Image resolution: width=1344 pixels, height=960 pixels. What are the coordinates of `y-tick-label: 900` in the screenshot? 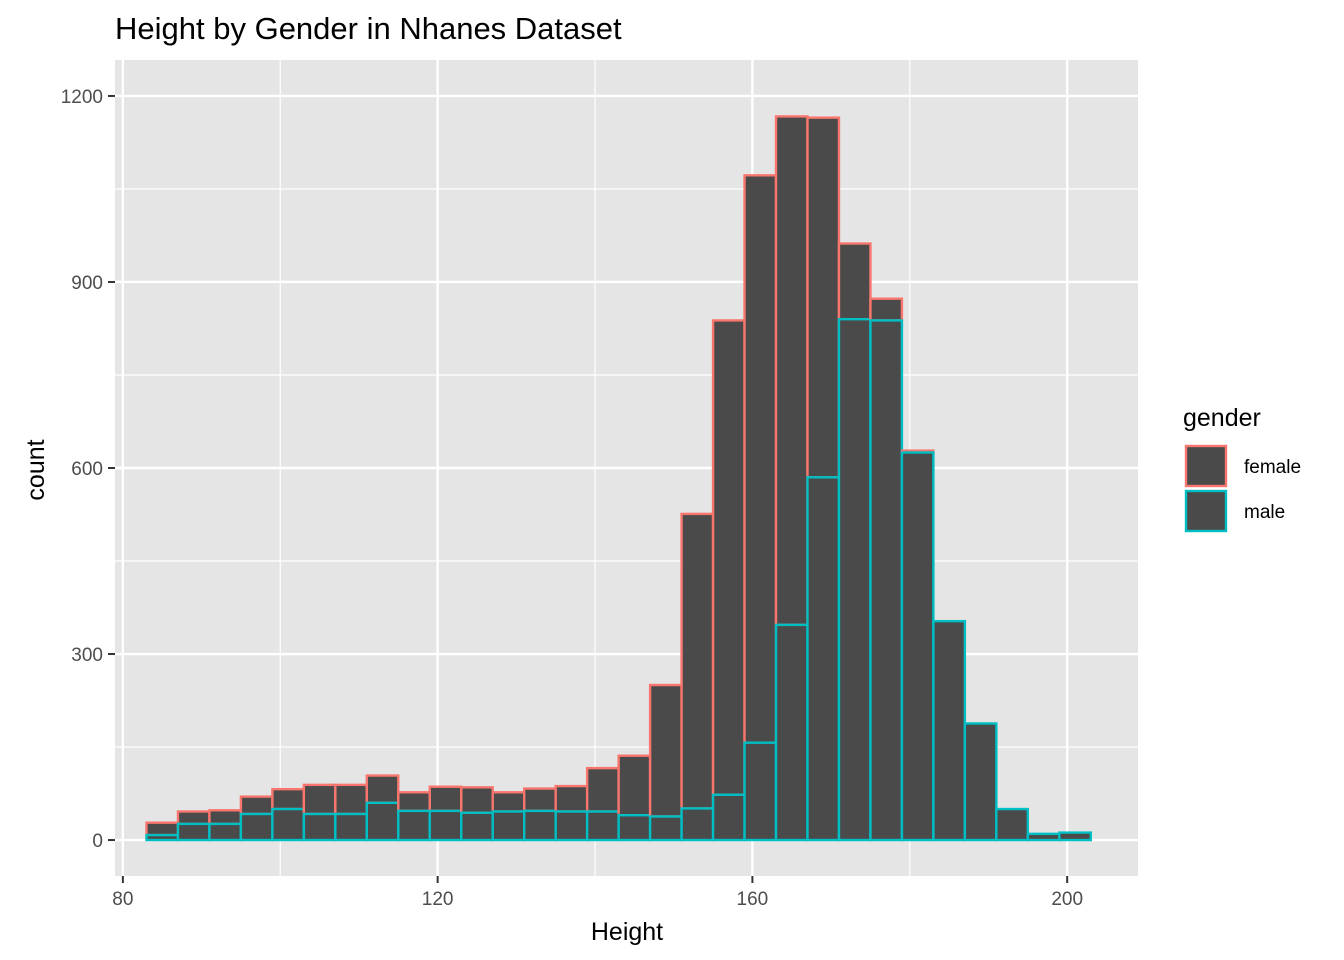 It's located at (87, 283).